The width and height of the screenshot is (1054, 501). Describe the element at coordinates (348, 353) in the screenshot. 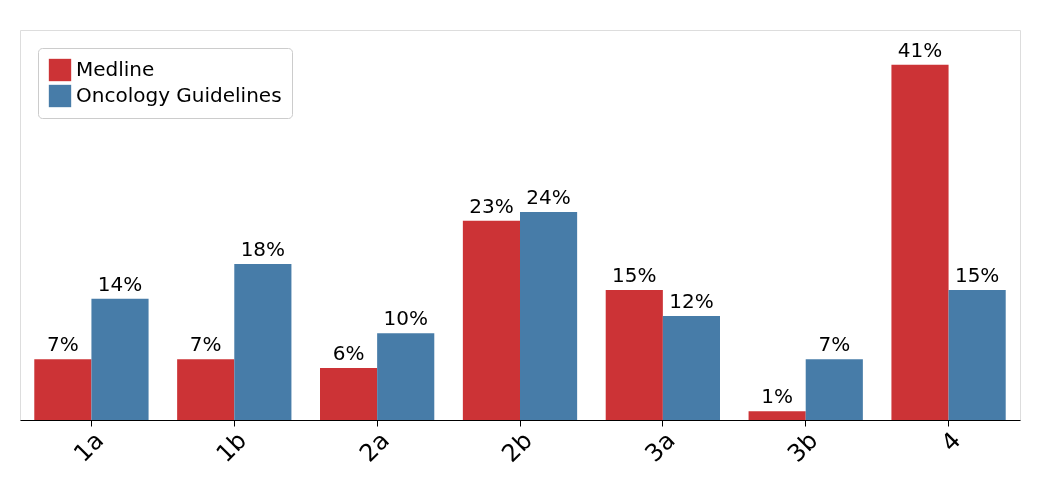

I see `data-label: 6%` at that location.